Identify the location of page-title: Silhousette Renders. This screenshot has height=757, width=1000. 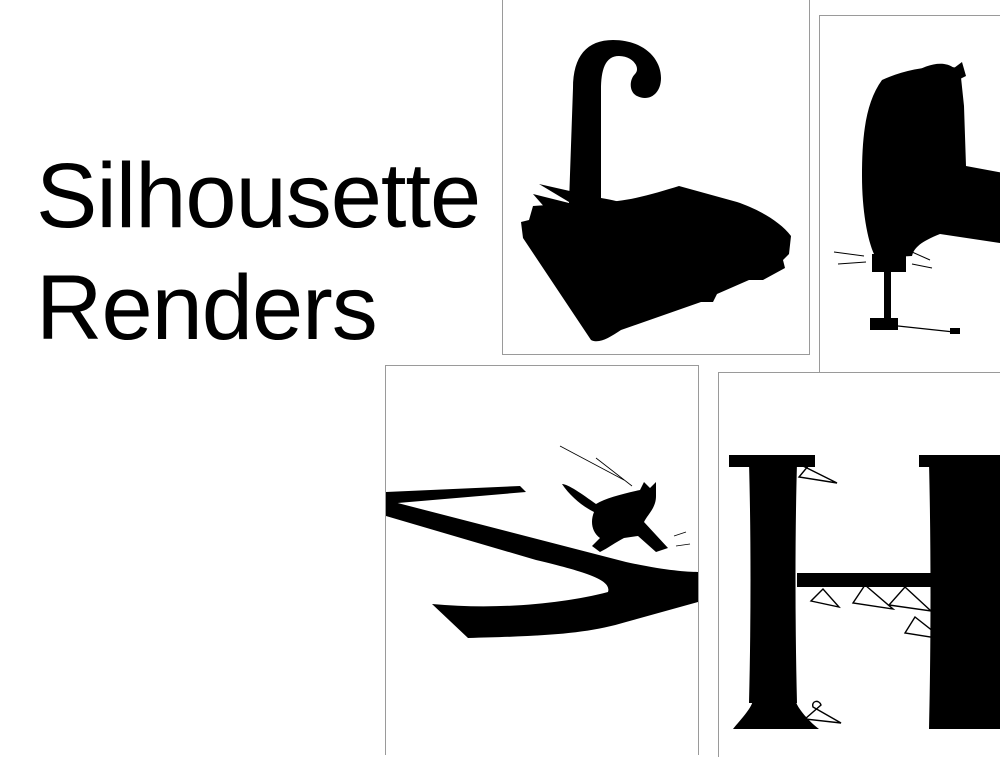
(258, 252).